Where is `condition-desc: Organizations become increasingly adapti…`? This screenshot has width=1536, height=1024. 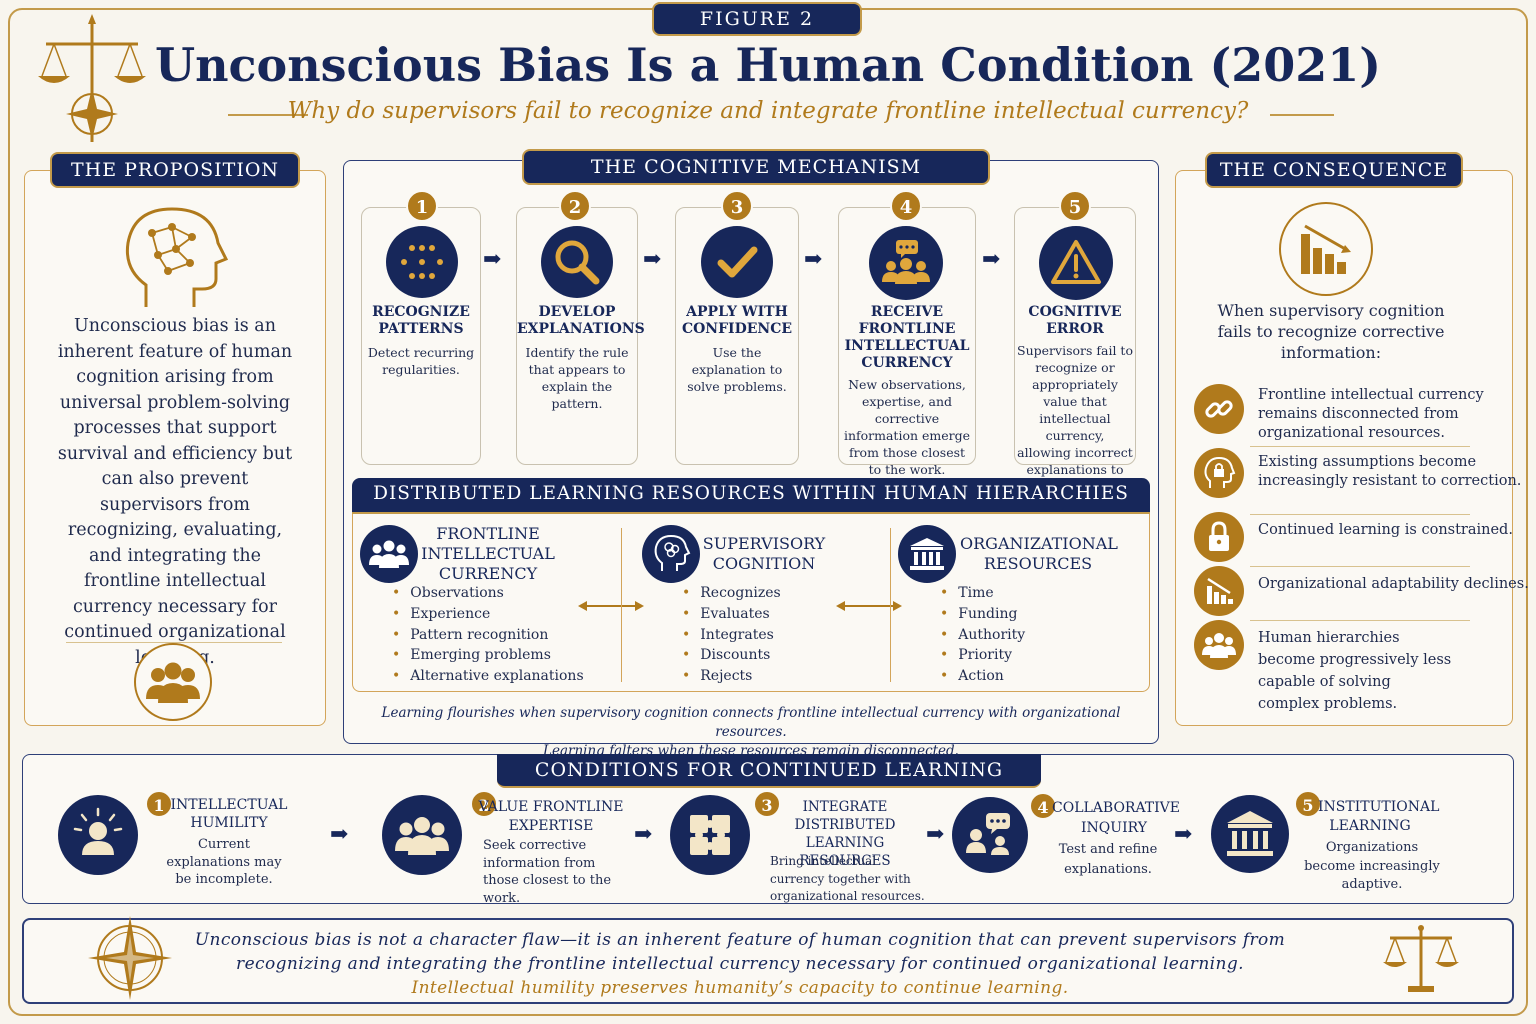
condition-desc: Organizations become increasingly adapti… is located at coordinates (1372, 866).